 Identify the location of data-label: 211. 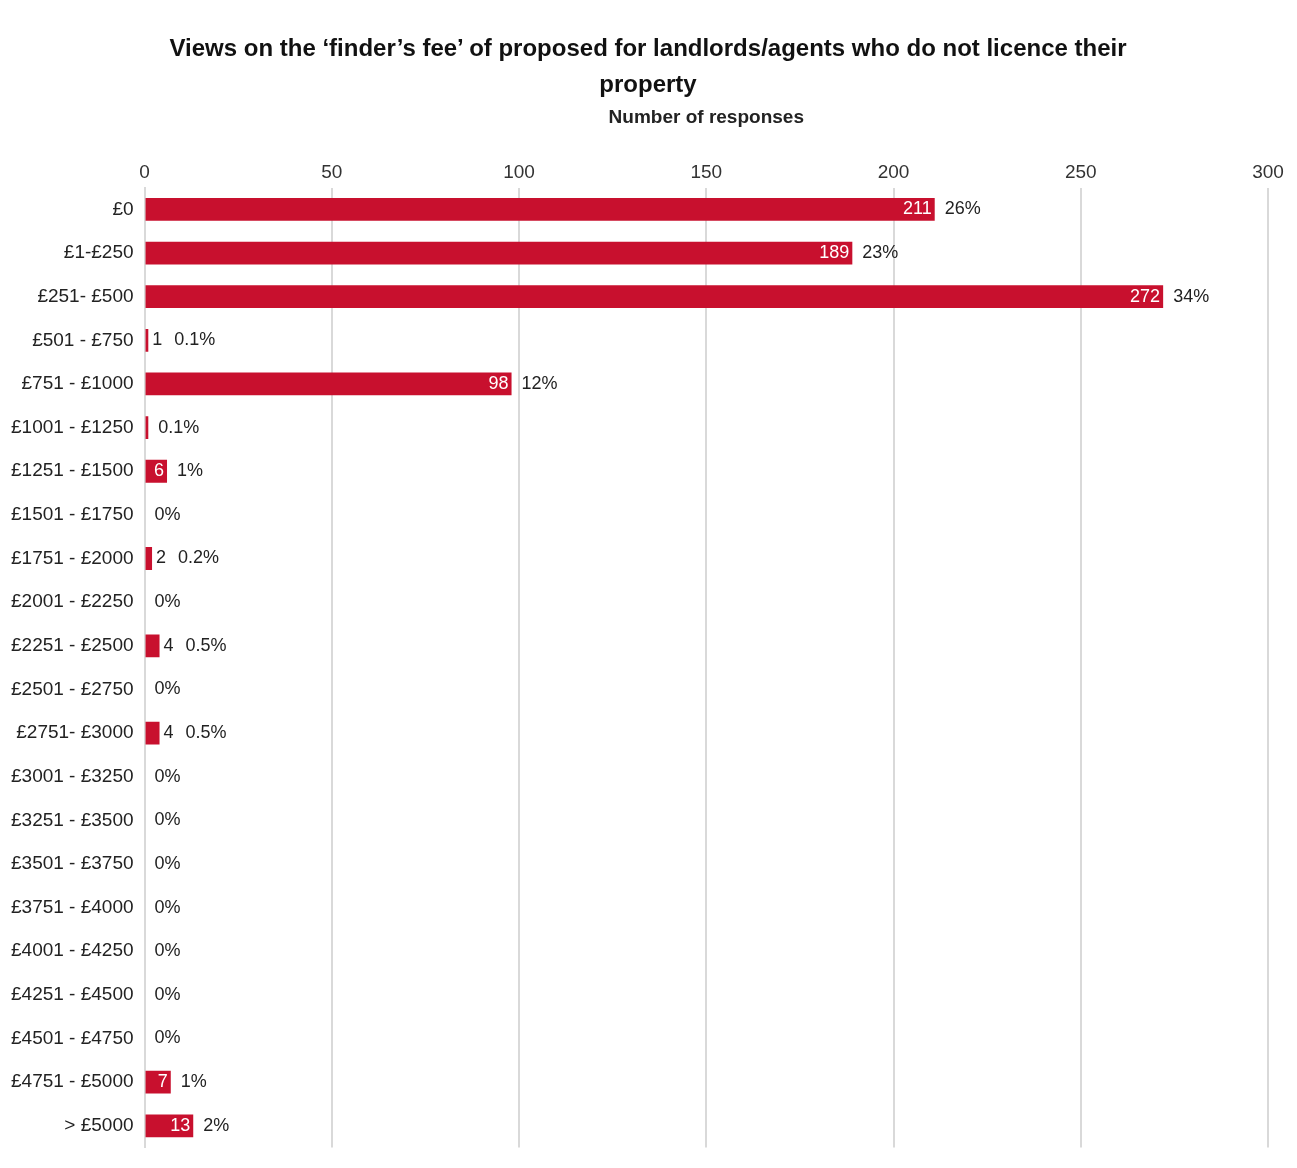
(917, 208).